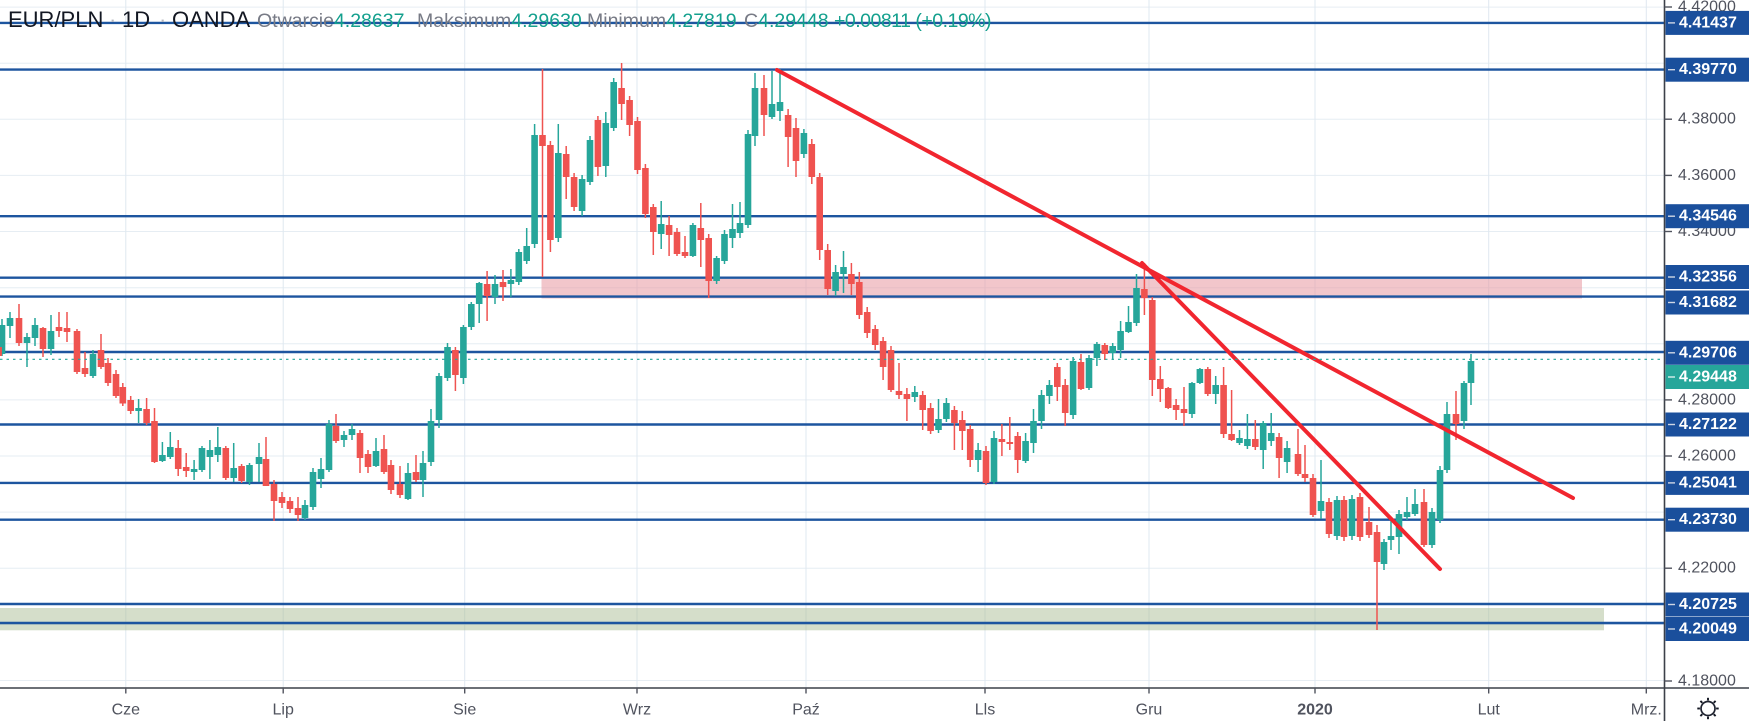  What do you see at coordinates (1315, 710) in the screenshot?
I see `svg-text: 2020` at bounding box center [1315, 710].